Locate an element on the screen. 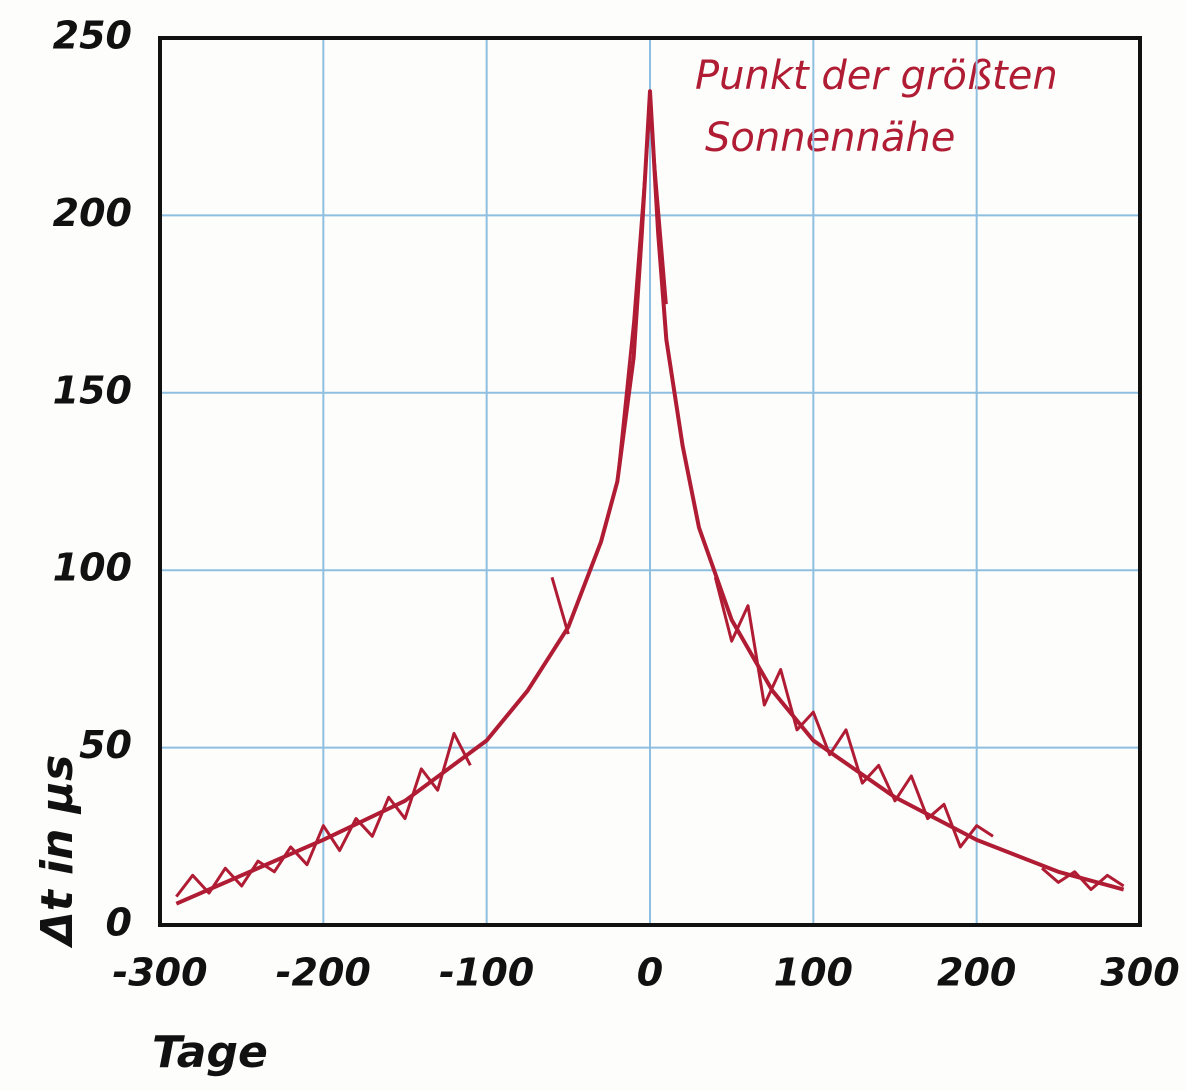 This screenshot has width=1186, height=1091. y-tick-label: 250 is located at coordinates (92, 36).